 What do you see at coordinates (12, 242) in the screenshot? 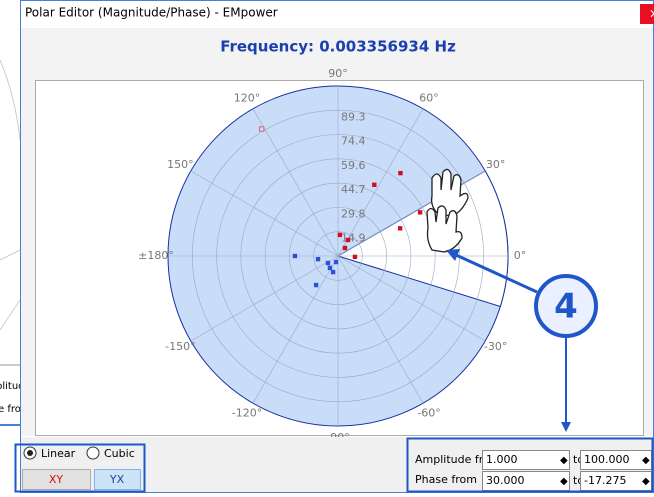
I see `background-window: plitud e fro` at bounding box center [12, 242].